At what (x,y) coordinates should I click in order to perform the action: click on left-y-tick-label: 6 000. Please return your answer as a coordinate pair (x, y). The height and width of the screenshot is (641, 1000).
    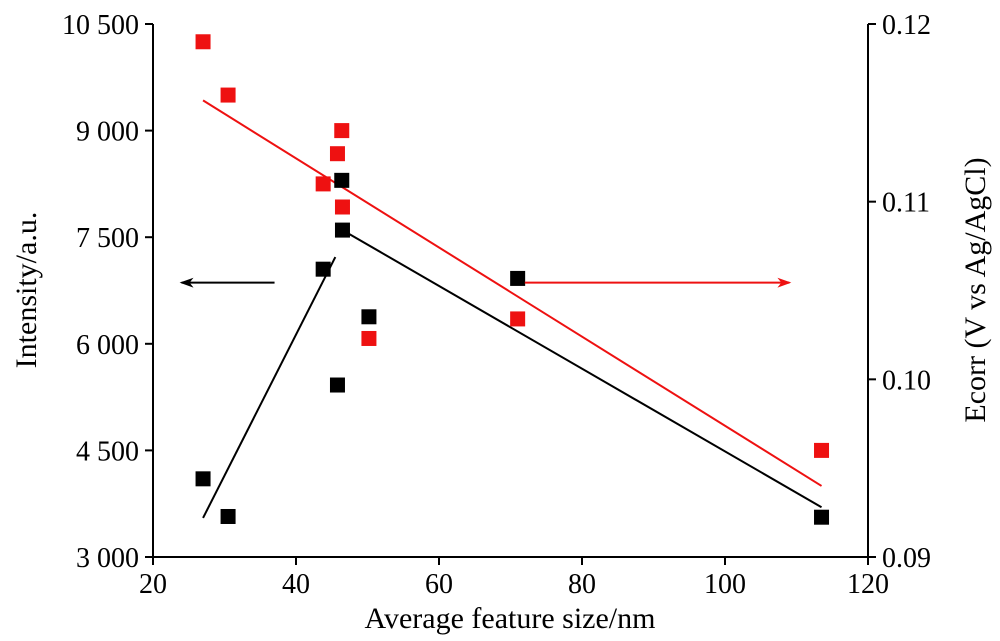
    Looking at the image, I should click on (107, 345).